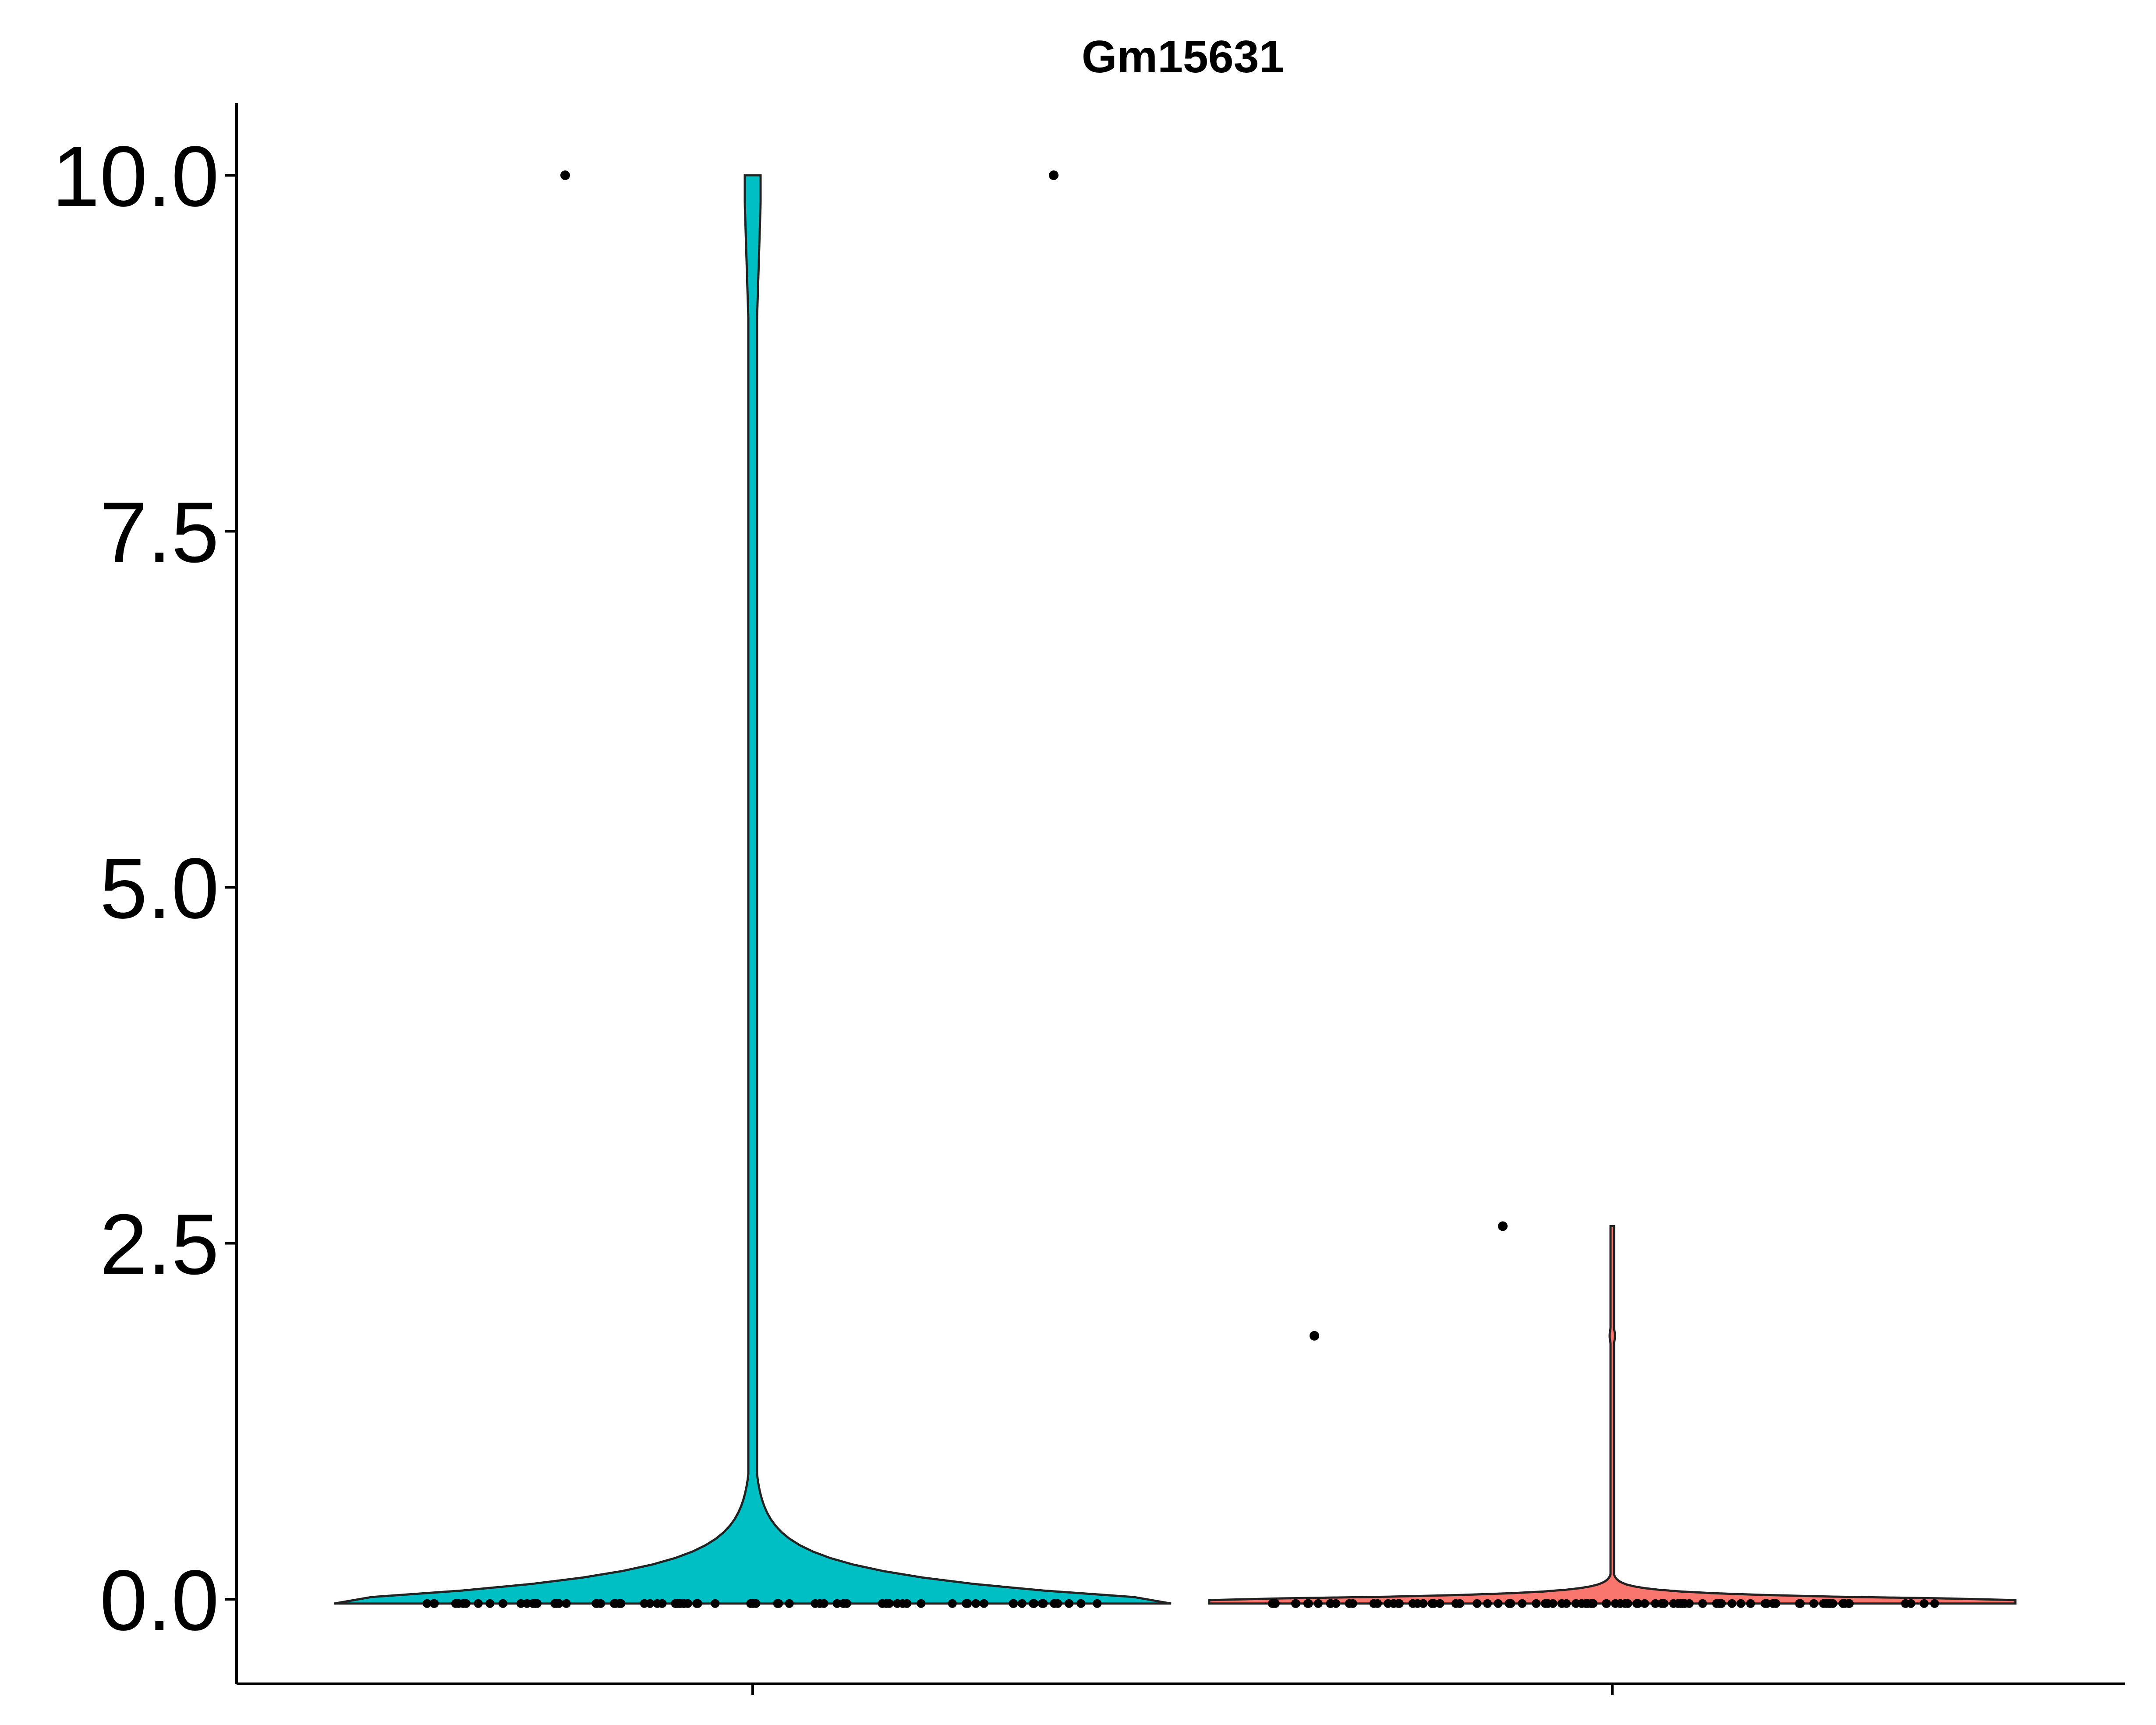 The height and width of the screenshot is (1725, 2156). I want to click on y-tick-label: 2.5, so click(159, 1245).